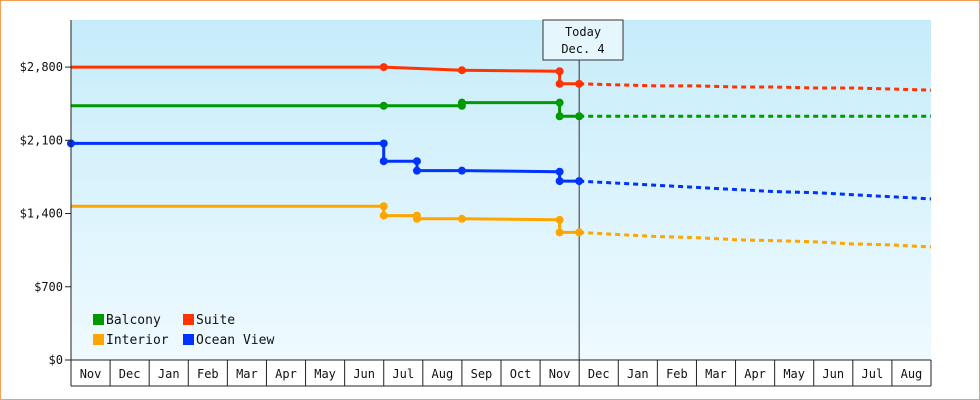  Describe the element at coordinates (583, 40) in the screenshot. I see `today-box` at that location.